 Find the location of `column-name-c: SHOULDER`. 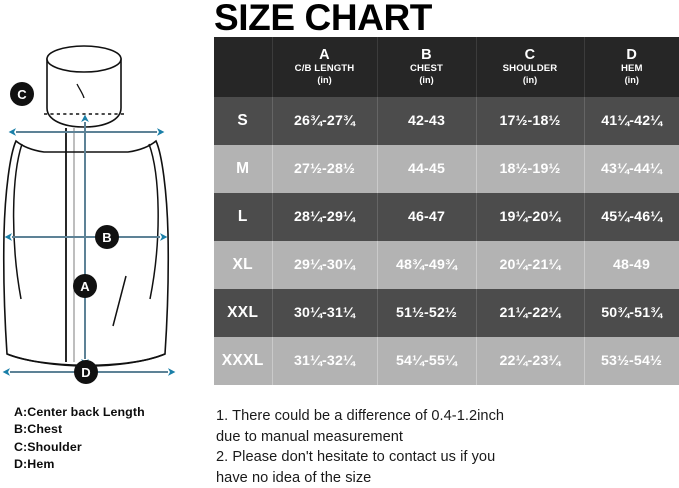

column-name-c: SHOULDER is located at coordinates (530, 69).